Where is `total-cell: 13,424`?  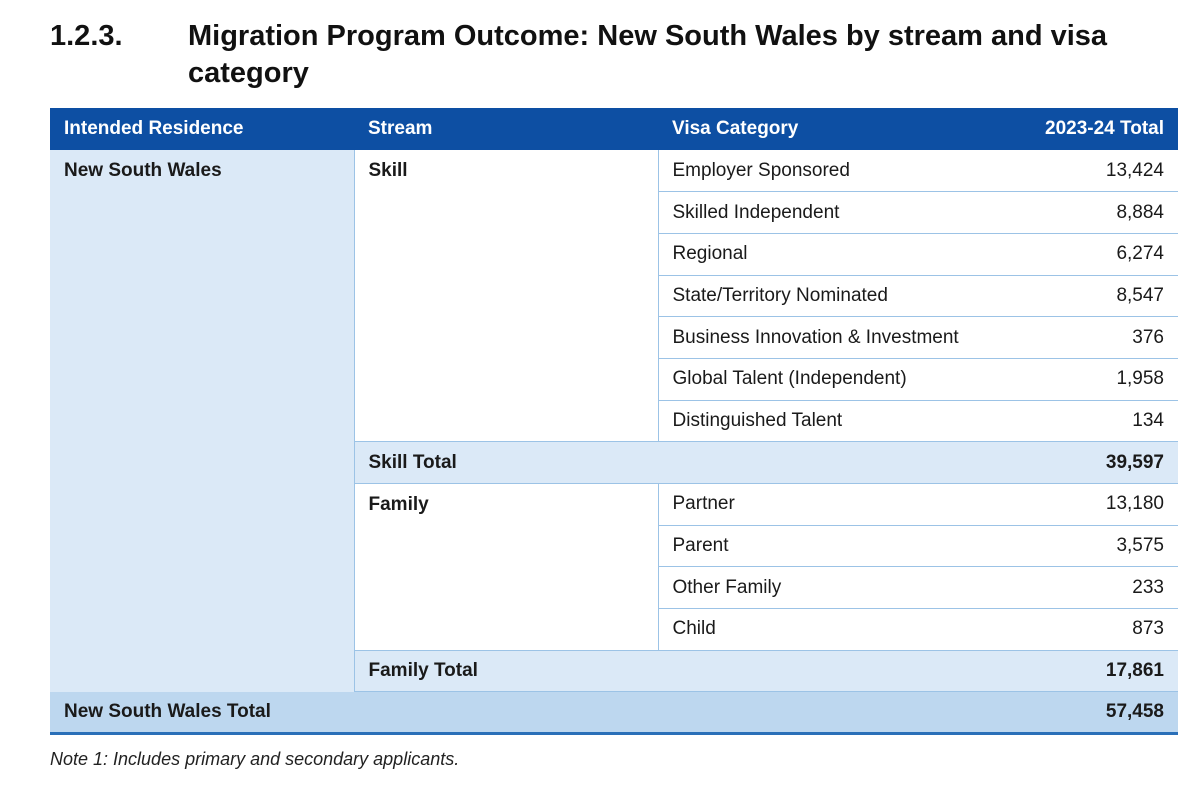 total-cell: 13,424 is located at coordinates (1098, 171).